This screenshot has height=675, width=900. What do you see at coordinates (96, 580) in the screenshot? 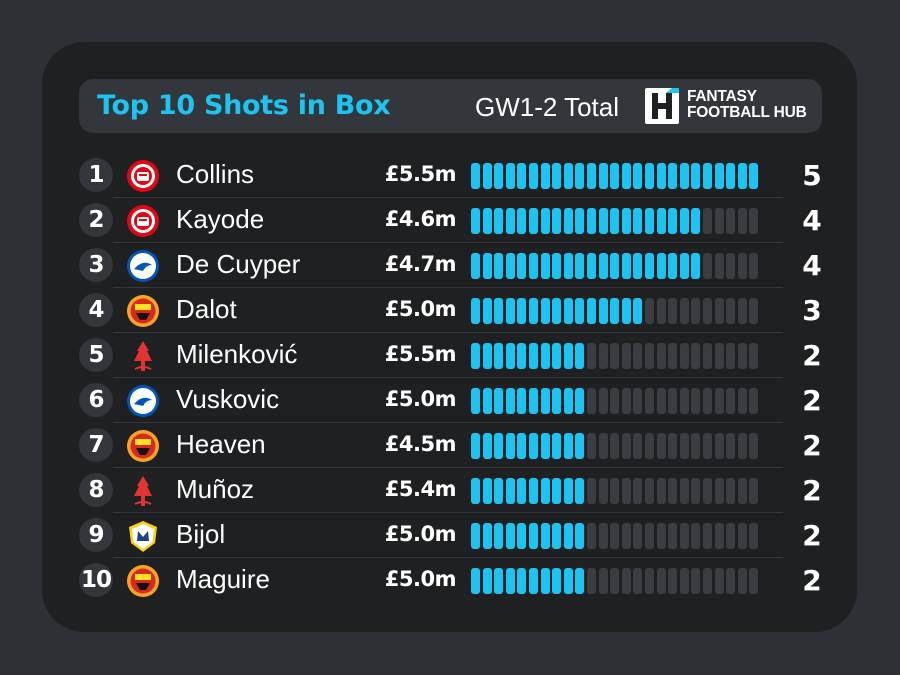
I see `rank-badge` at bounding box center [96, 580].